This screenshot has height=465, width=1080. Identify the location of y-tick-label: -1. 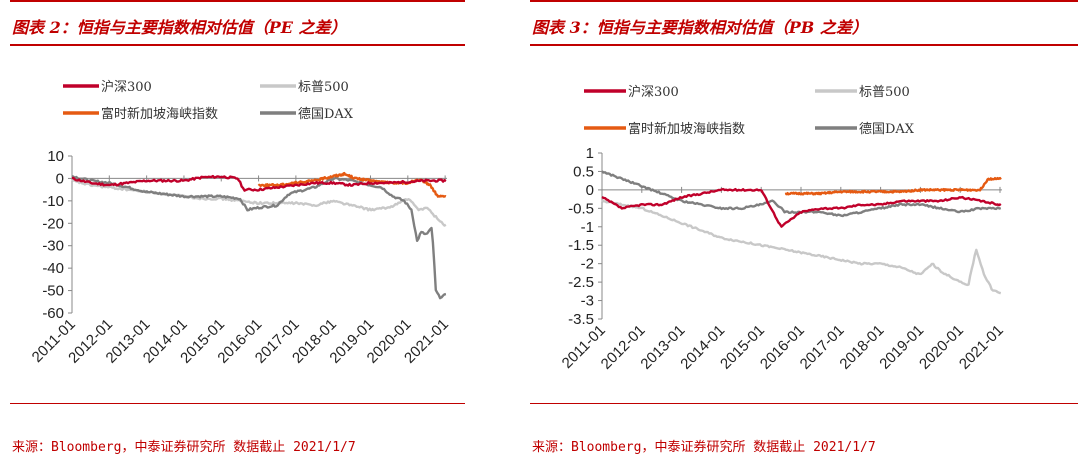
(587, 227).